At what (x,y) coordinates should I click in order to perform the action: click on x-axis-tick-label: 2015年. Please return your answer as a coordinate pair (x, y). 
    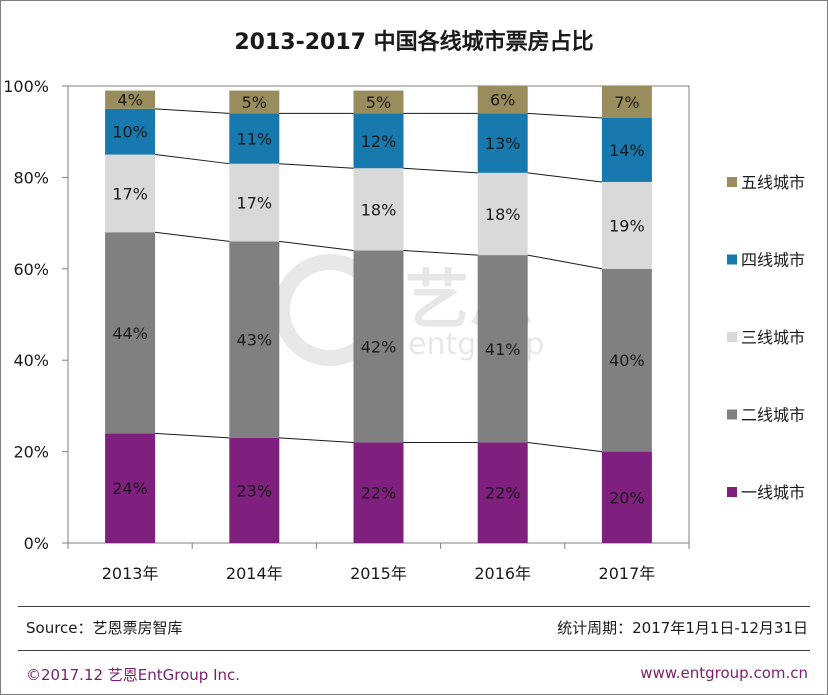
    Looking at the image, I should click on (378, 573).